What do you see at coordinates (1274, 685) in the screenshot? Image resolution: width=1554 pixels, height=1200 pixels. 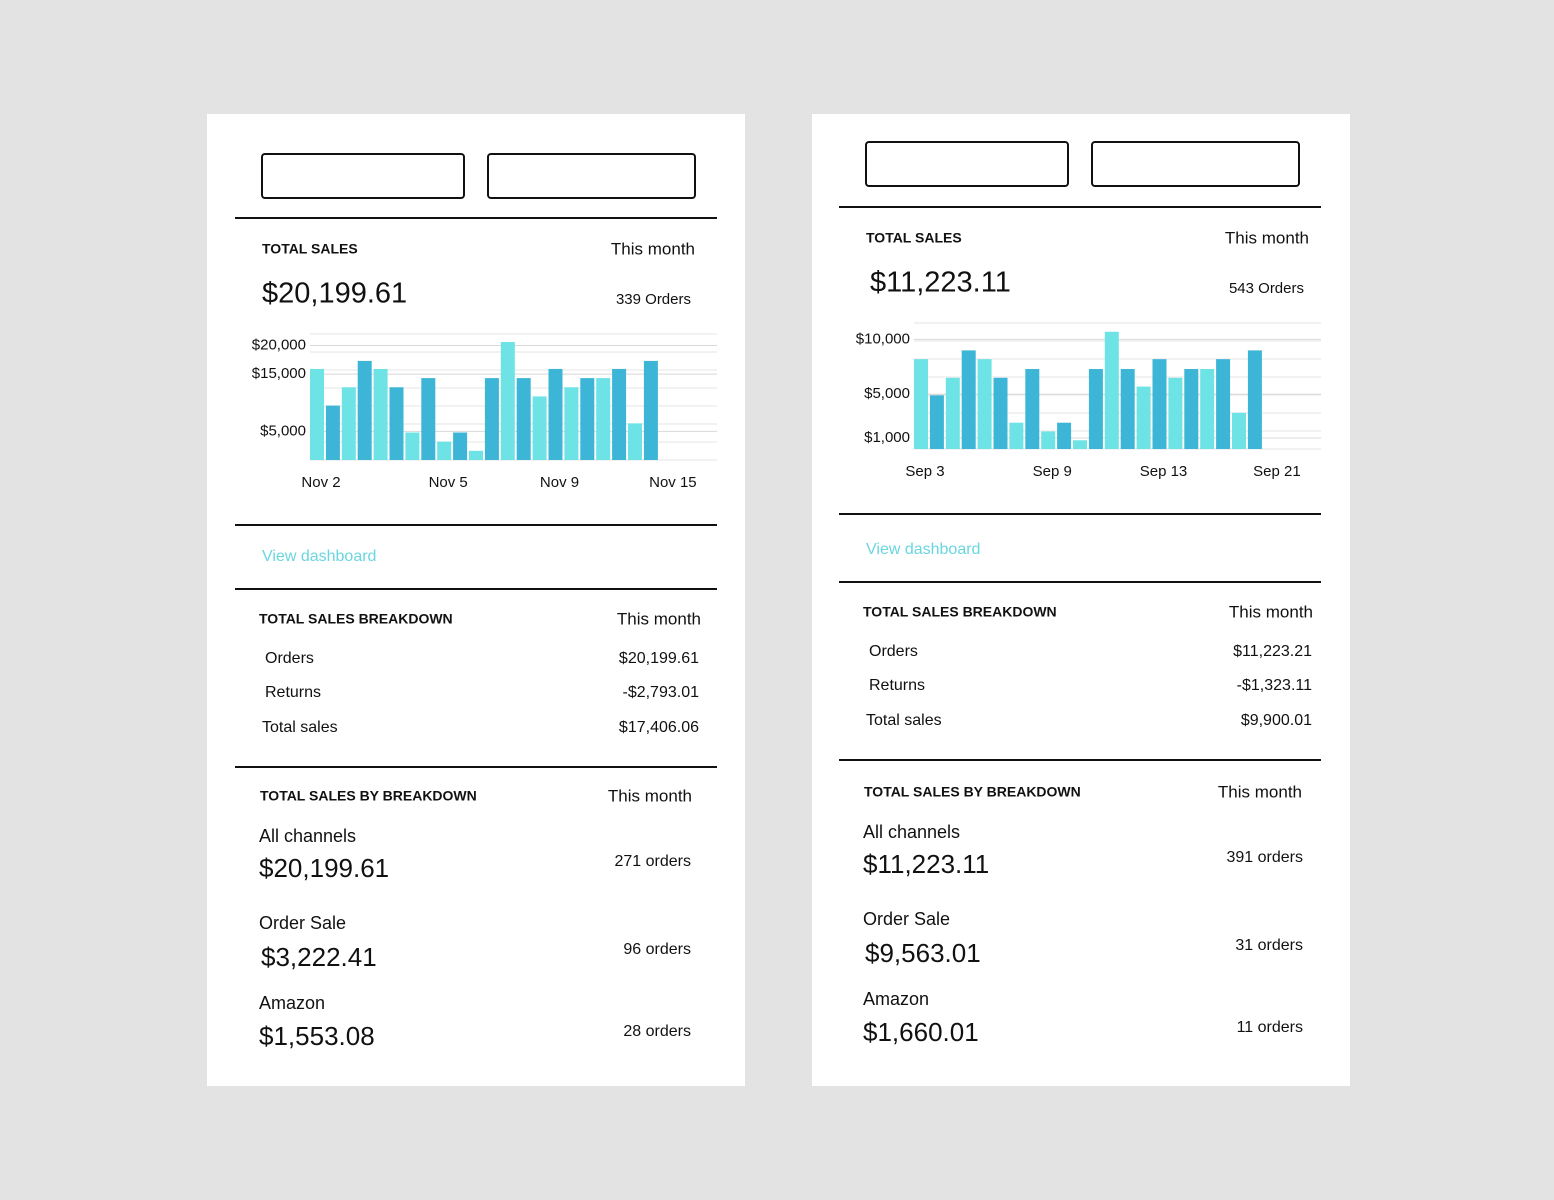 I see `breakdown-value: -$1,323.11` at bounding box center [1274, 685].